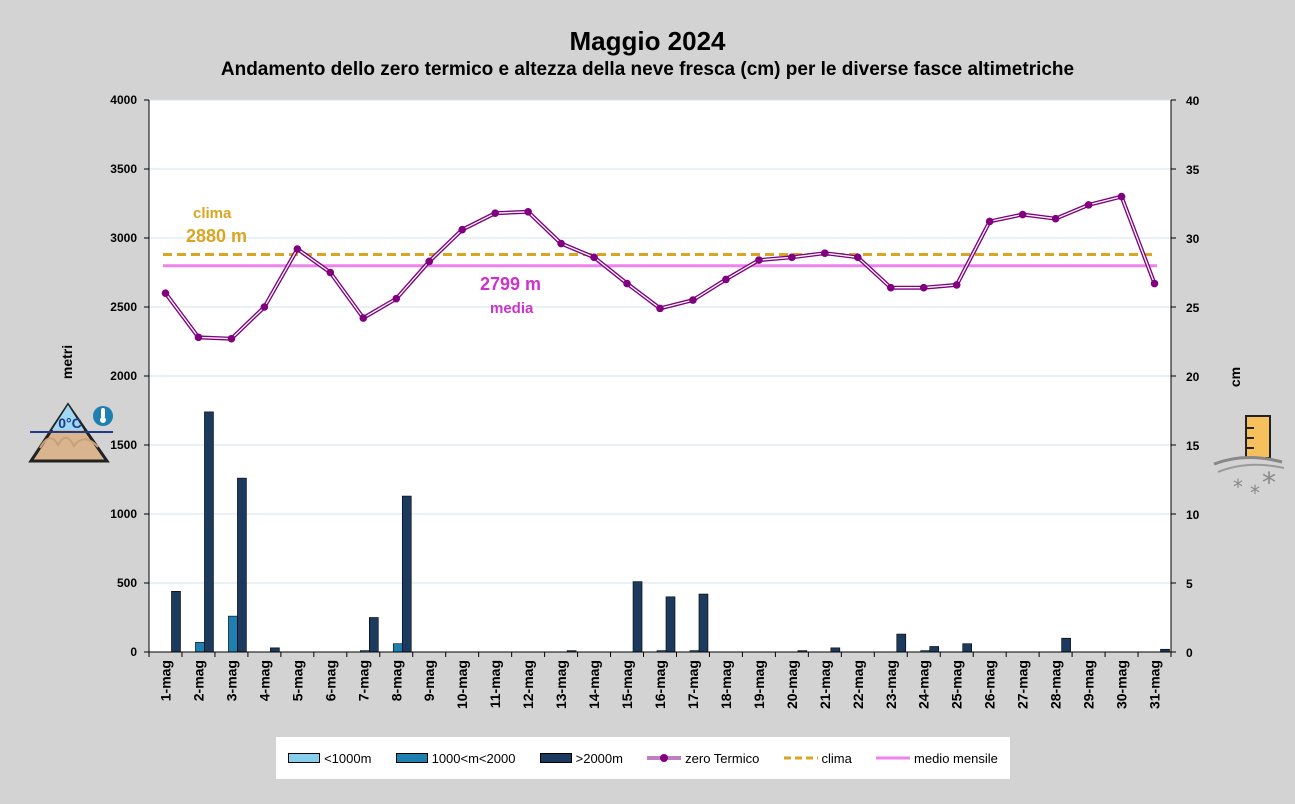 Image resolution: width=1295 pixels, height=804 pixels. I want to click on y-left-tick-label: 0, so click(133, 652).